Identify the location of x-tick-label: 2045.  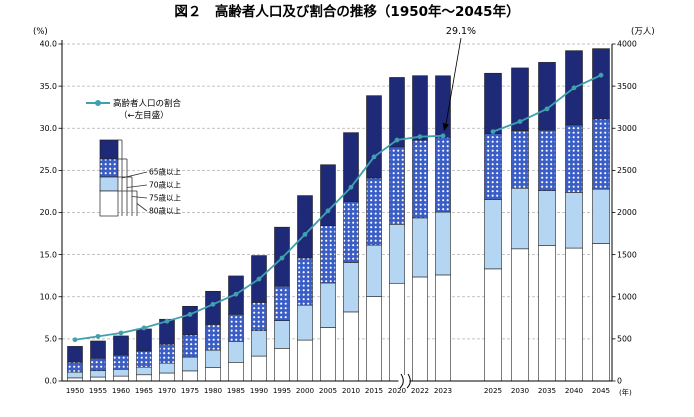
(601, 390).